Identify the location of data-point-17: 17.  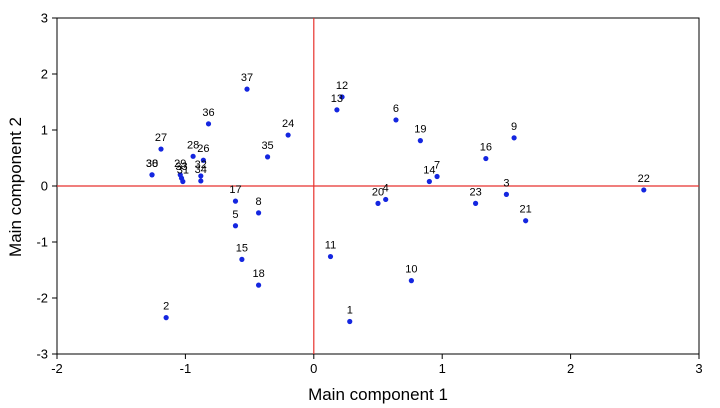
(235, 194).